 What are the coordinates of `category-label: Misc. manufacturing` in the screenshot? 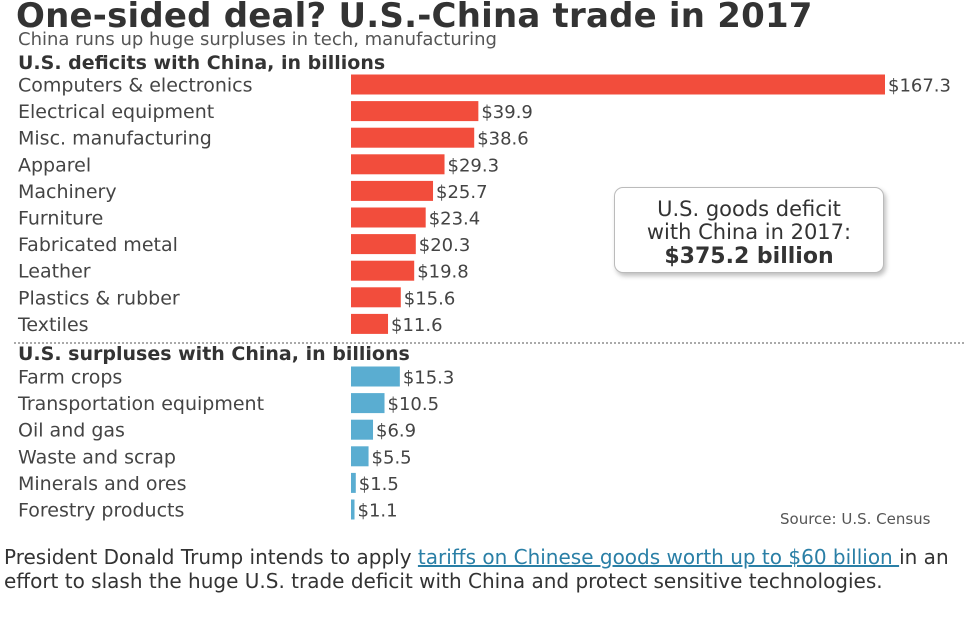 It's located at (115, 139).